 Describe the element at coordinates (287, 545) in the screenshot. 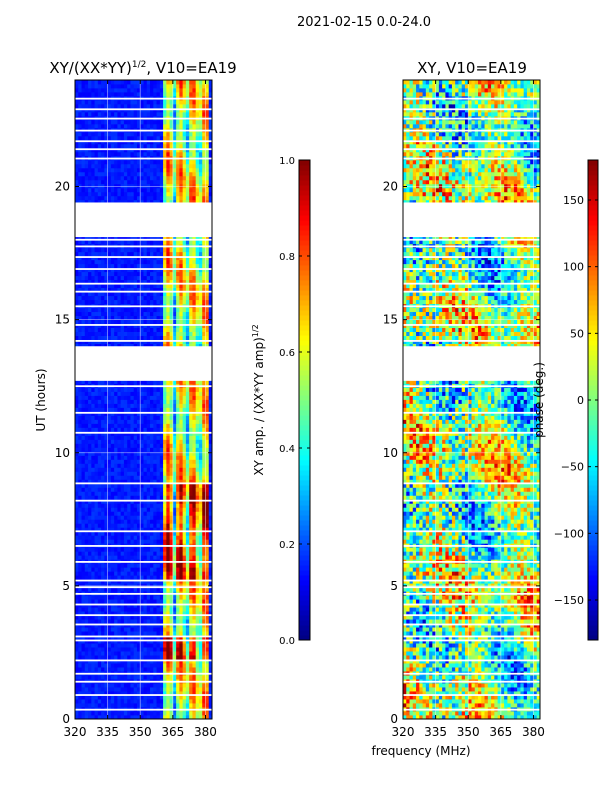

I see `colorbar-tick-label: 0.2` at that location.